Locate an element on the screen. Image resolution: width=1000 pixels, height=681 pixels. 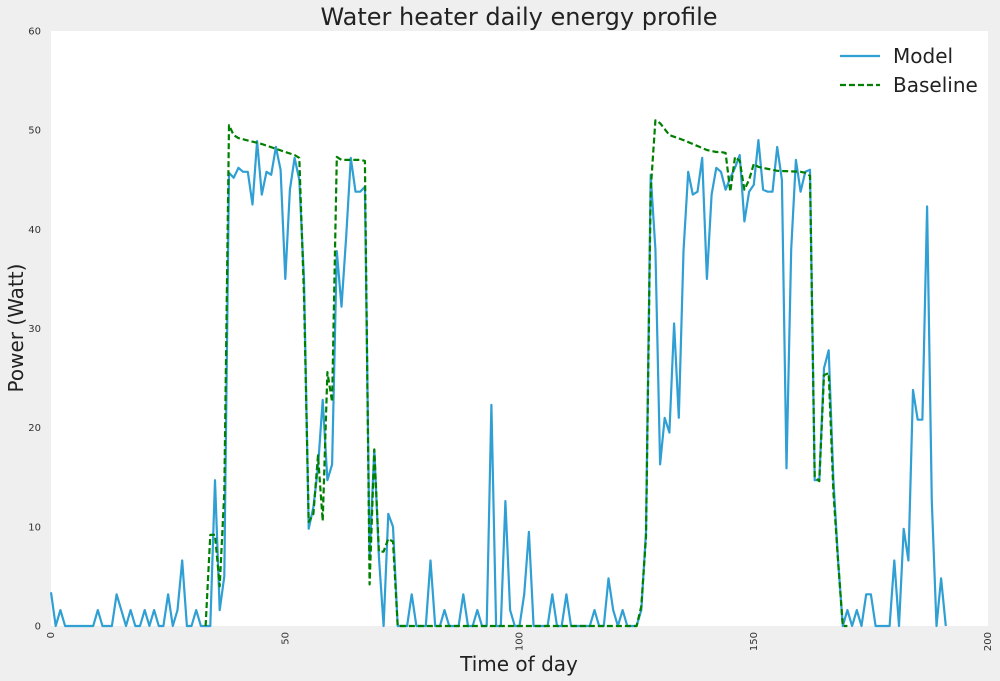
x-tick-label: 100 is located at coordinates (520, 641).